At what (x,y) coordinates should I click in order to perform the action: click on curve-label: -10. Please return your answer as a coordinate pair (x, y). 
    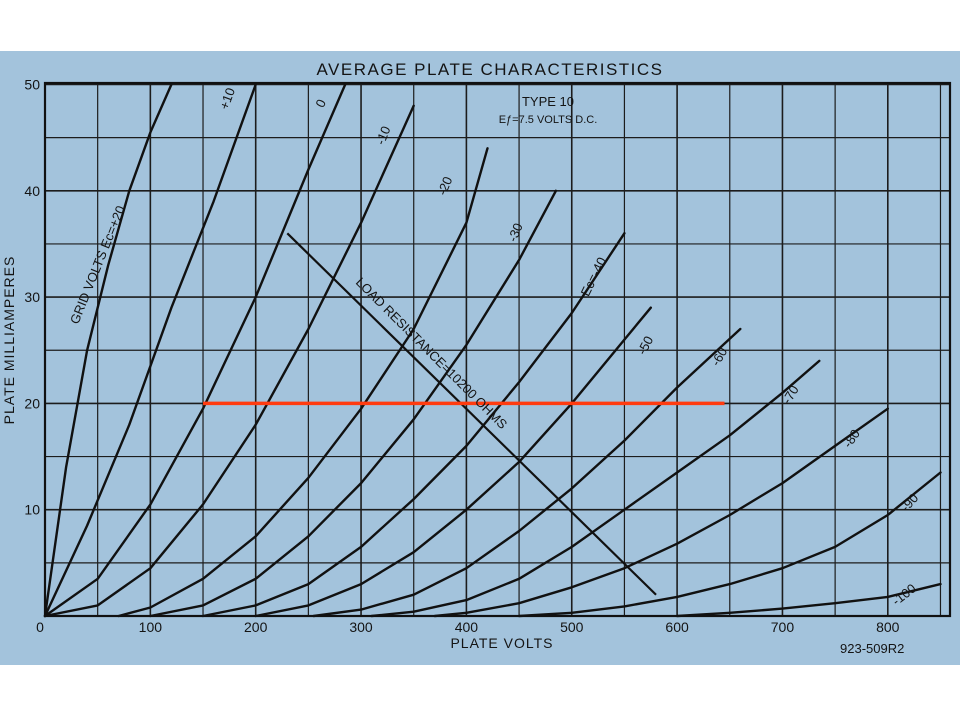
    Looking at the image, I should click on (383, 135).